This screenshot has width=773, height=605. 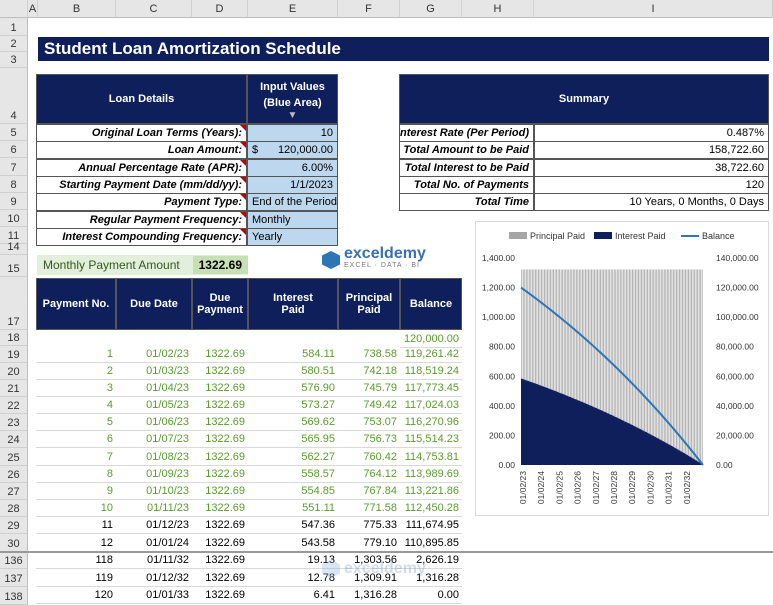 What do you see at coordinates (651, 168) in the screenshot?
I see `summary-value-3: 38,722.60` at bounding box center [651, 168].